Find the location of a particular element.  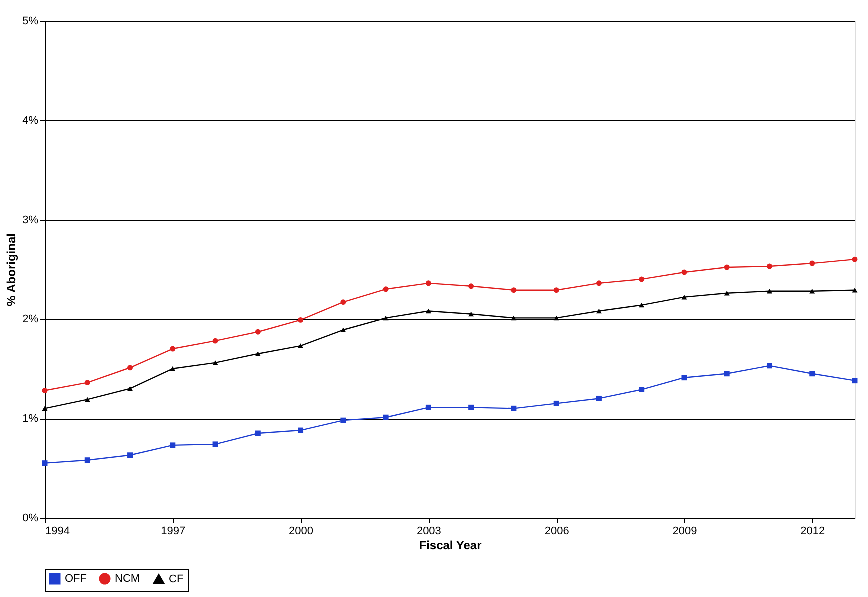

x-tick-label: 1997 is located at coordinates (173, 532).